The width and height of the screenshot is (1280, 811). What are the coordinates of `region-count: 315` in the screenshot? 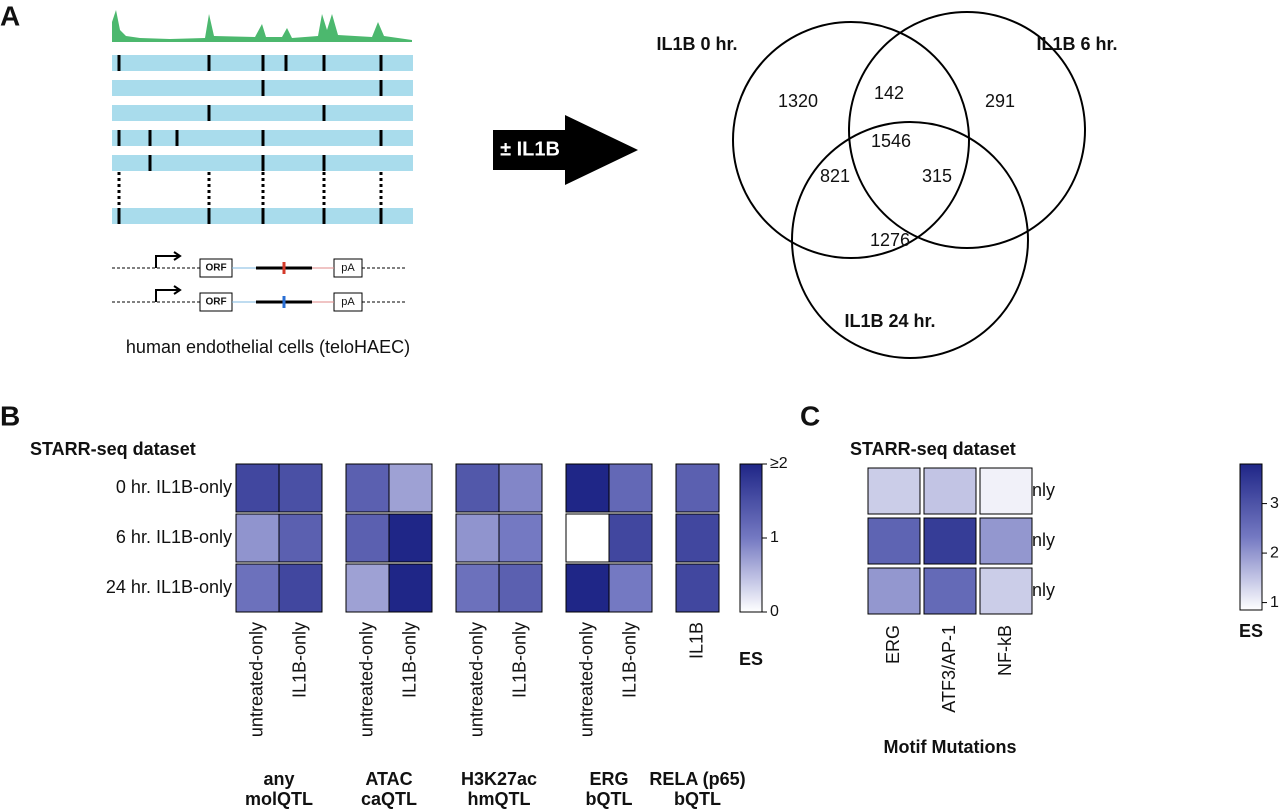 It's located at (937, 176).